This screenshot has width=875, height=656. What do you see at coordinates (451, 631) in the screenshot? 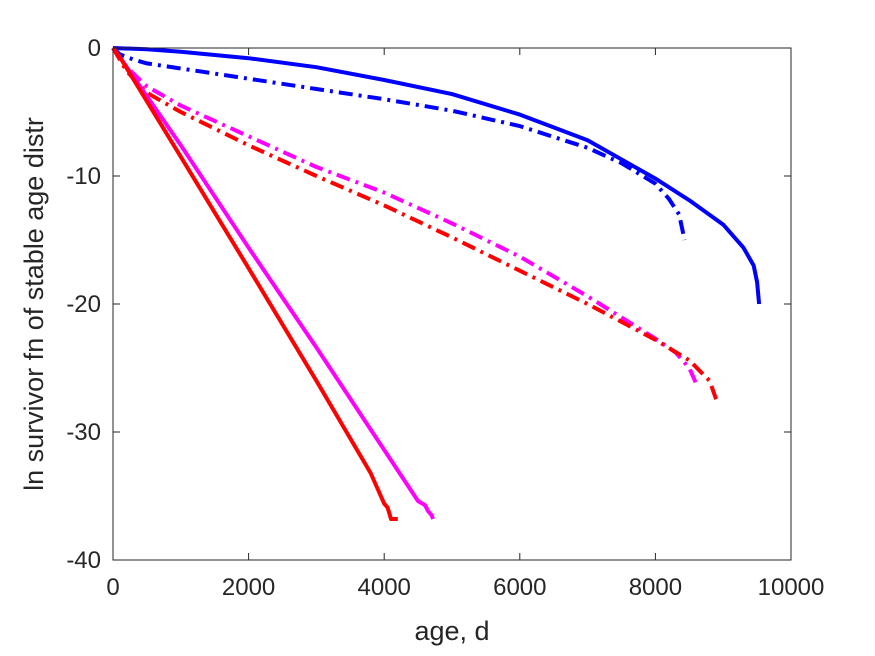
I see `x-axis-label: age, d` at bounding box center [451, 631].